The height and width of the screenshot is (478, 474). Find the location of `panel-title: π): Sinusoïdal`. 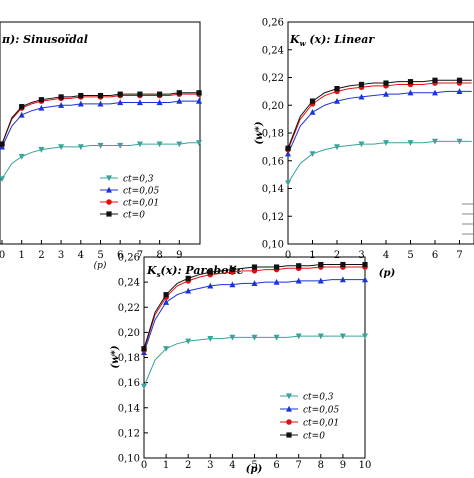

panel-title: π): Sinusoïdal is located at coordinates (44, 39).